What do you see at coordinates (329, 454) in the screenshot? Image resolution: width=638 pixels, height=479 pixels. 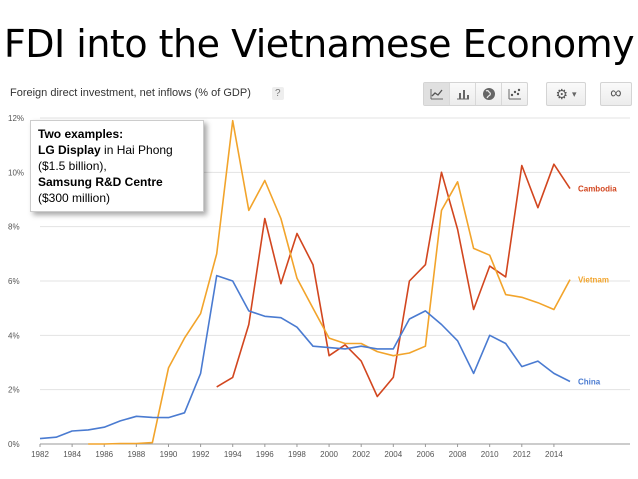 I see `x-tick-label: 2000` at bounding box center [329, 454].